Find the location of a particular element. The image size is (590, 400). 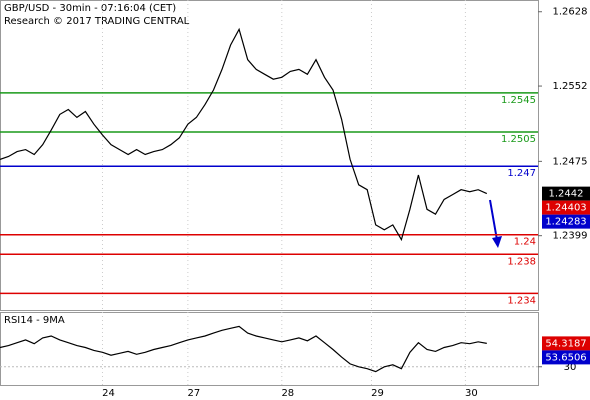

price-box-label: 1.24403 is located at coordinates (565, 208).